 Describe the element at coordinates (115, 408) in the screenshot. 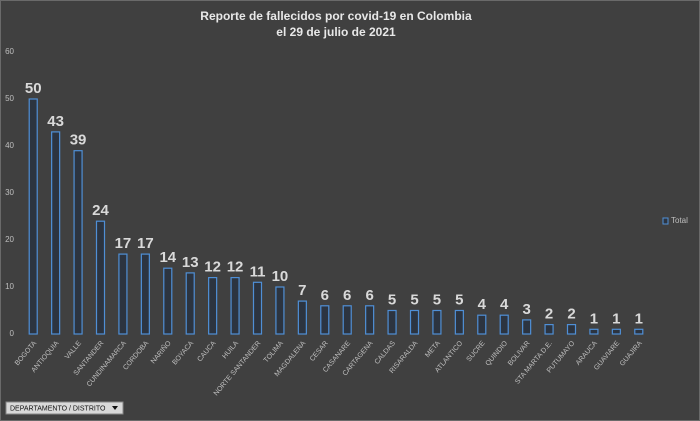

I see `dropdown-arrow` at that location.